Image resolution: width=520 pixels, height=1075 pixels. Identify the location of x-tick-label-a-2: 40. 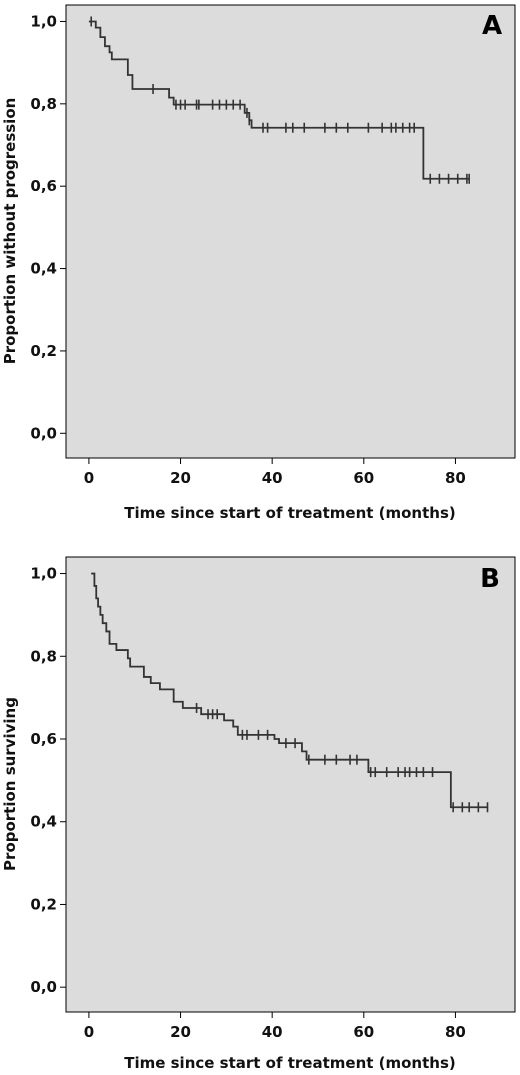
(272, 478).